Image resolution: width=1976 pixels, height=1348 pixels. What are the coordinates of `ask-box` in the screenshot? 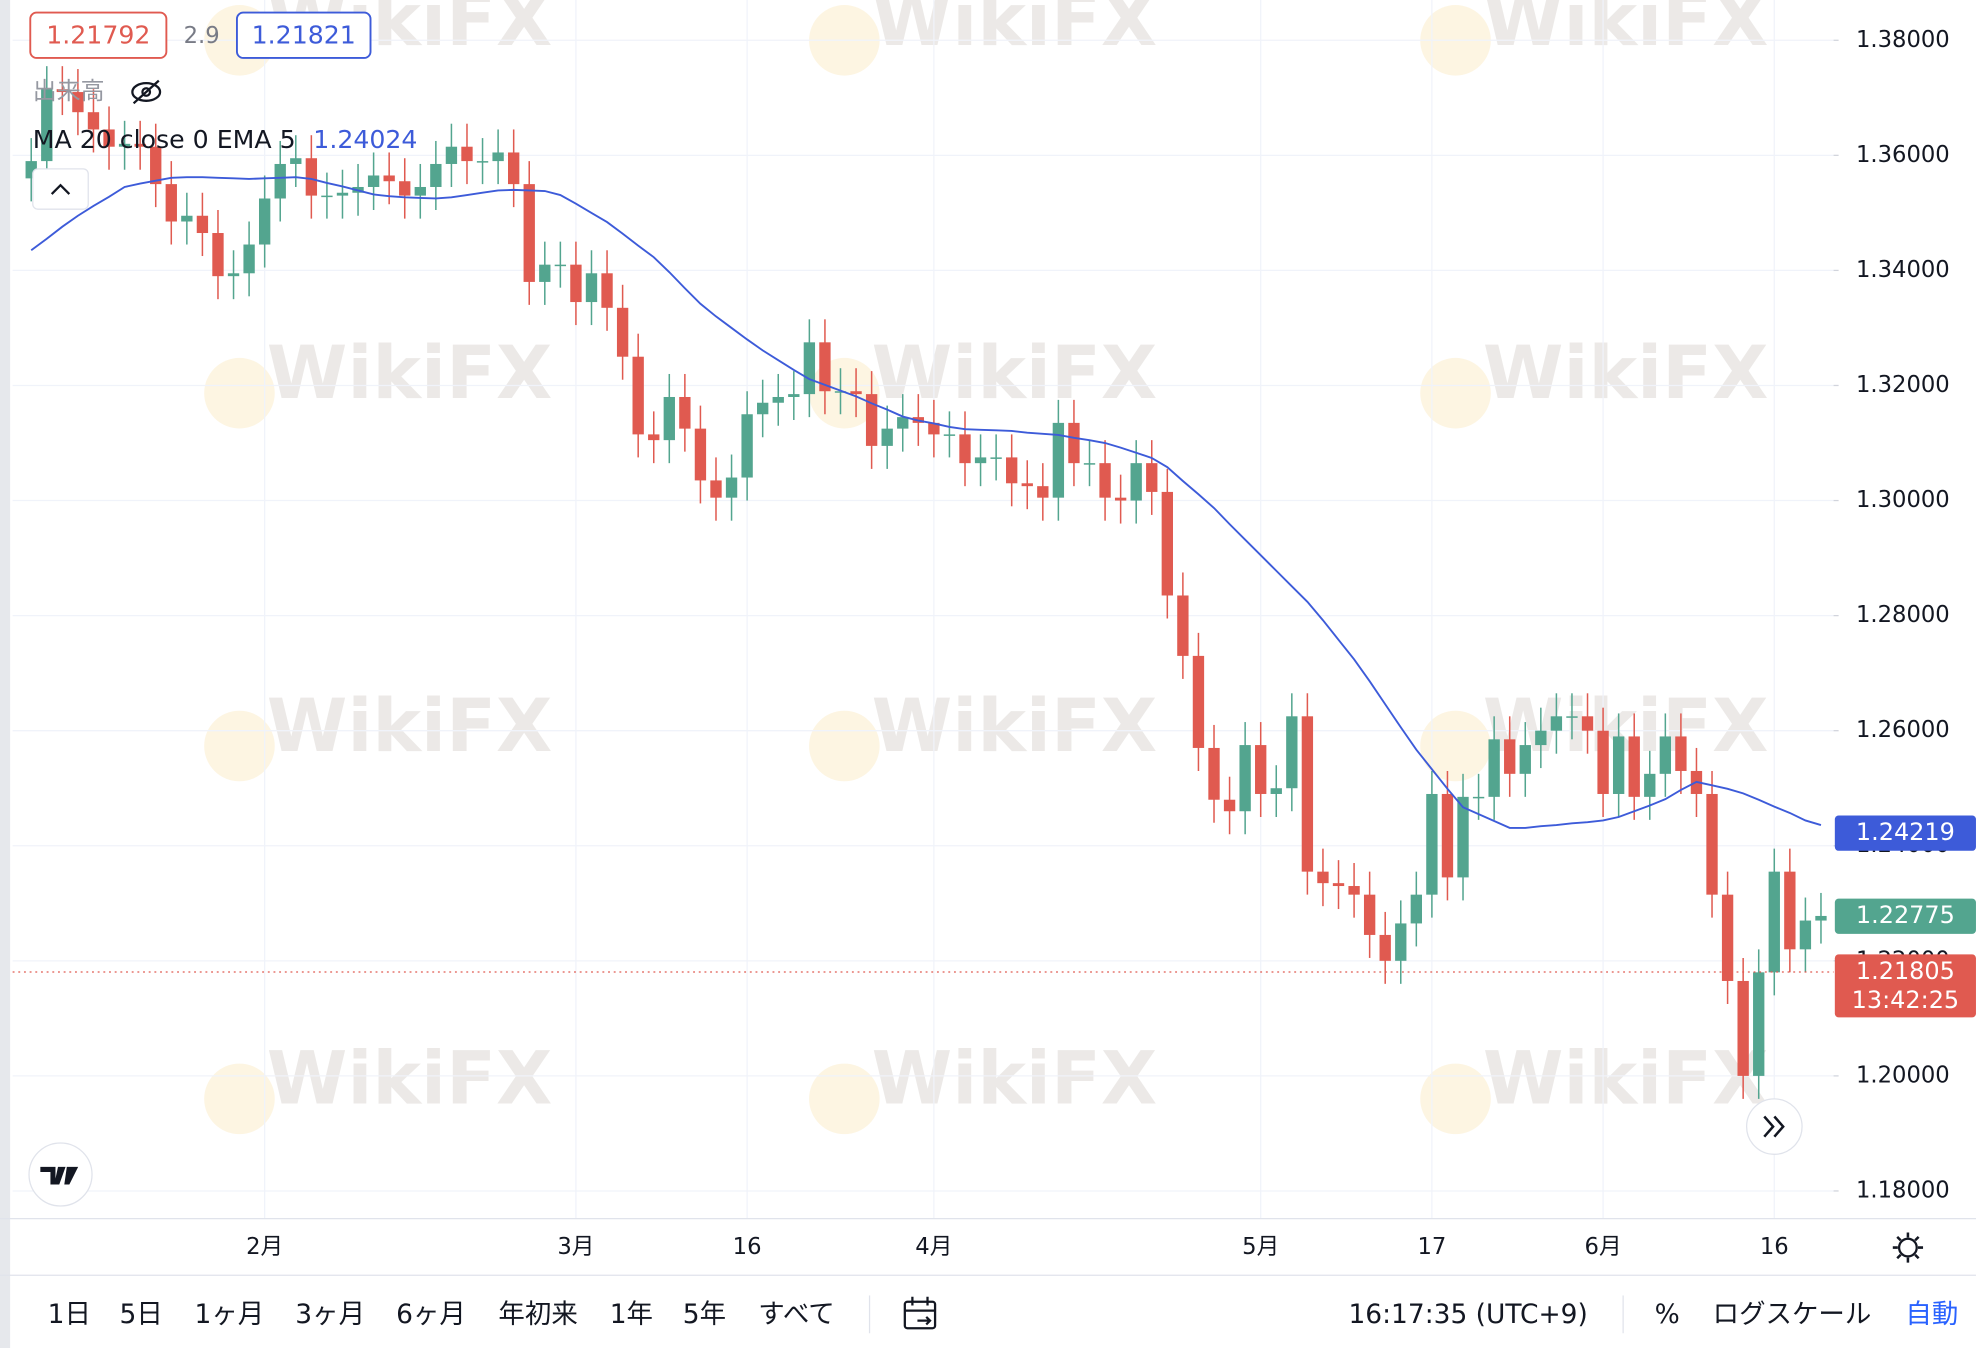 It's located at (303, 35).